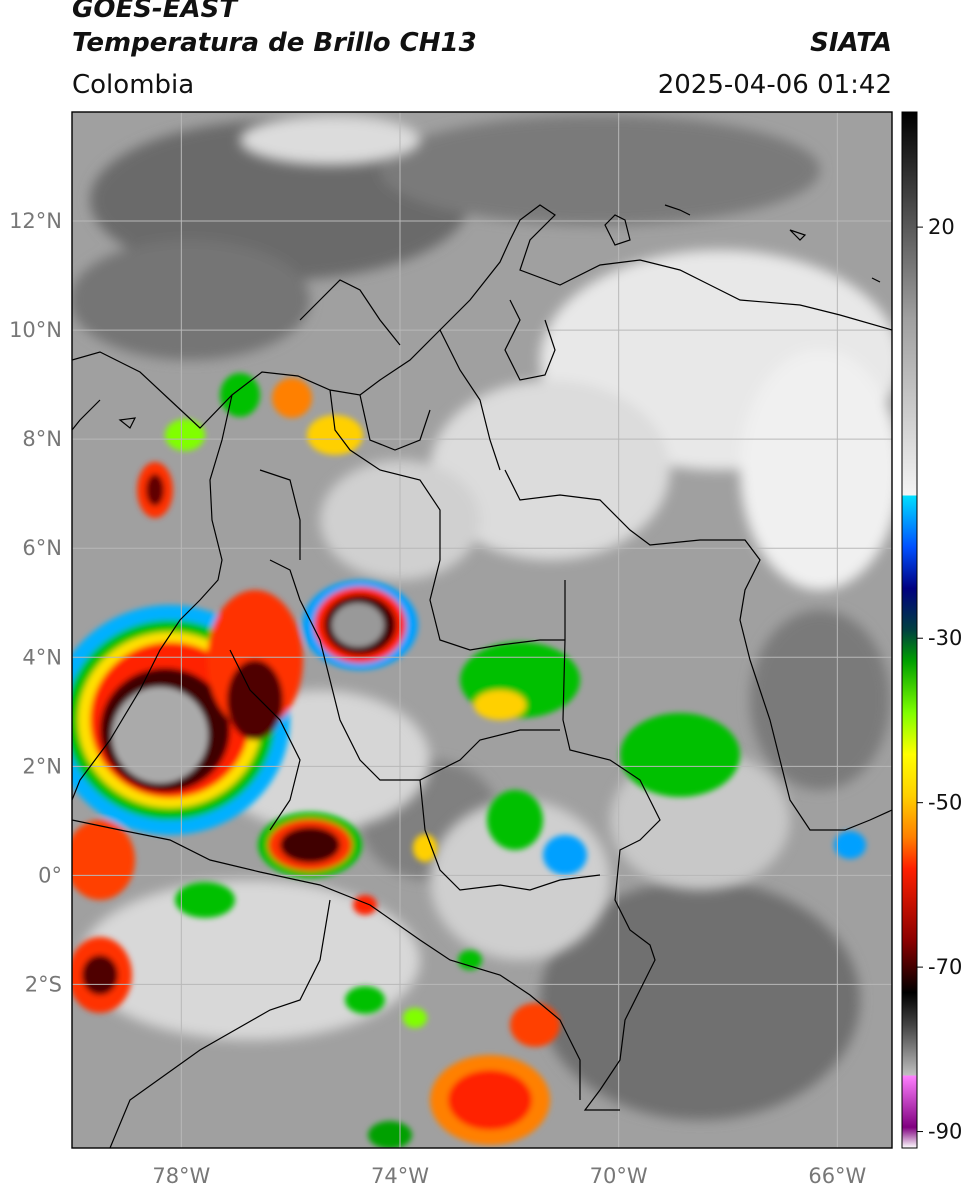 The height and width of the screenshot is (1190, 966). I want to click on colorbar-tick-label: -90, so click(945, 1132).